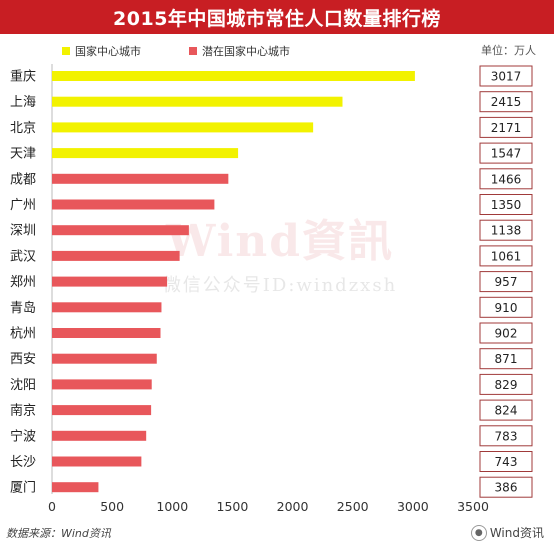  What do you see at coordinates (23, 411) in the screenshot?
I see `category-label: 南京` at bounding box center [23, 411].